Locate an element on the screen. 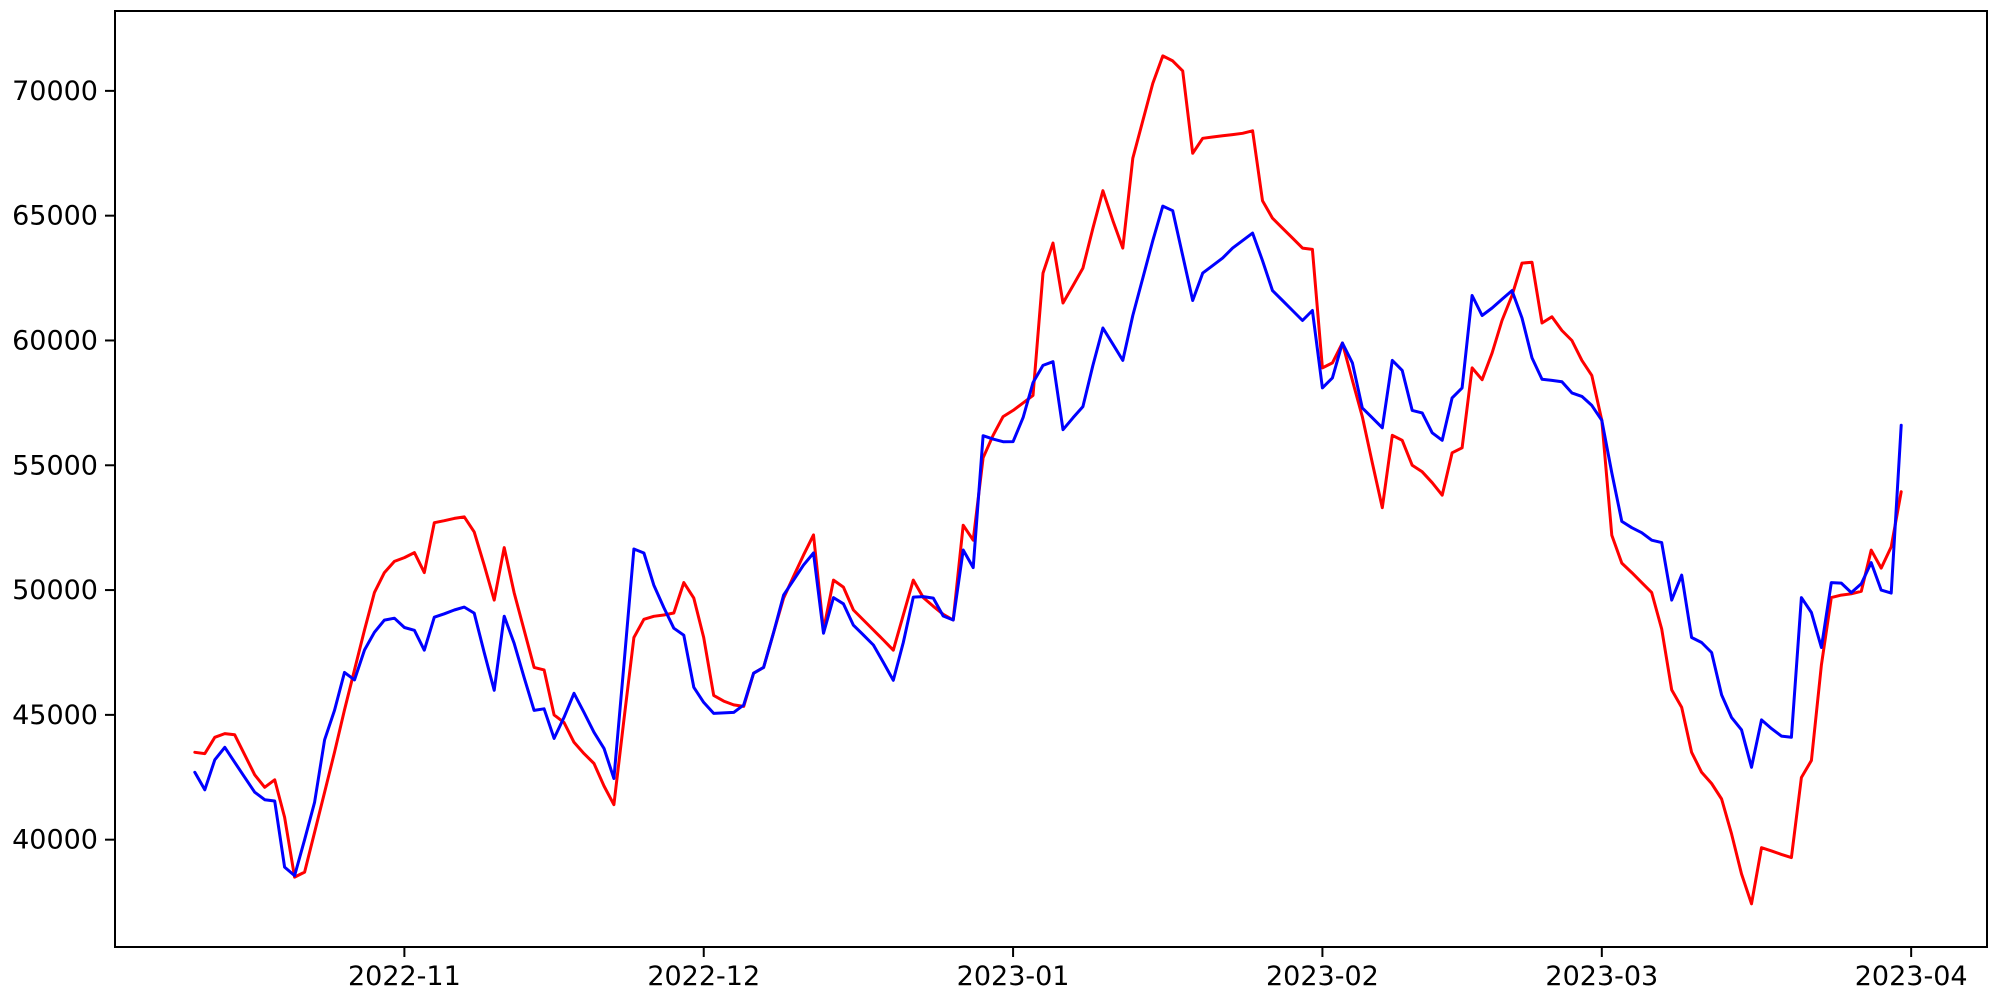 Image resolution: width=2000 pixels, height=1000 pixels. y-tick-label: 65000 is located at coordinates (55, 216).